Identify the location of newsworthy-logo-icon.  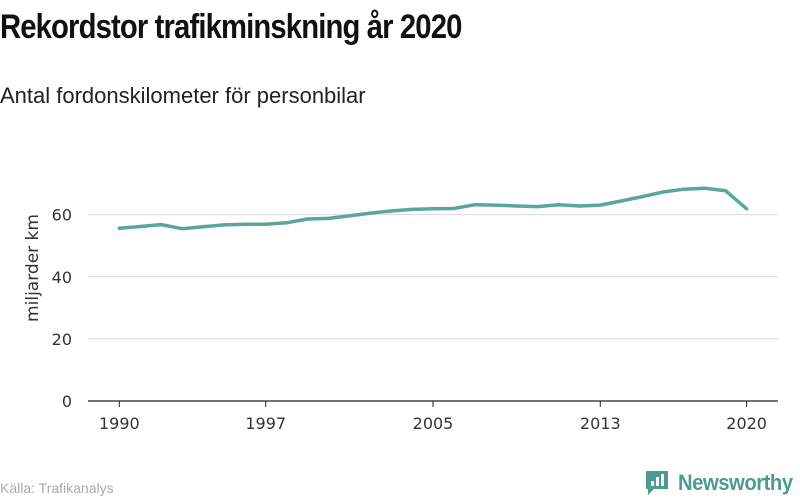
(657, 483).